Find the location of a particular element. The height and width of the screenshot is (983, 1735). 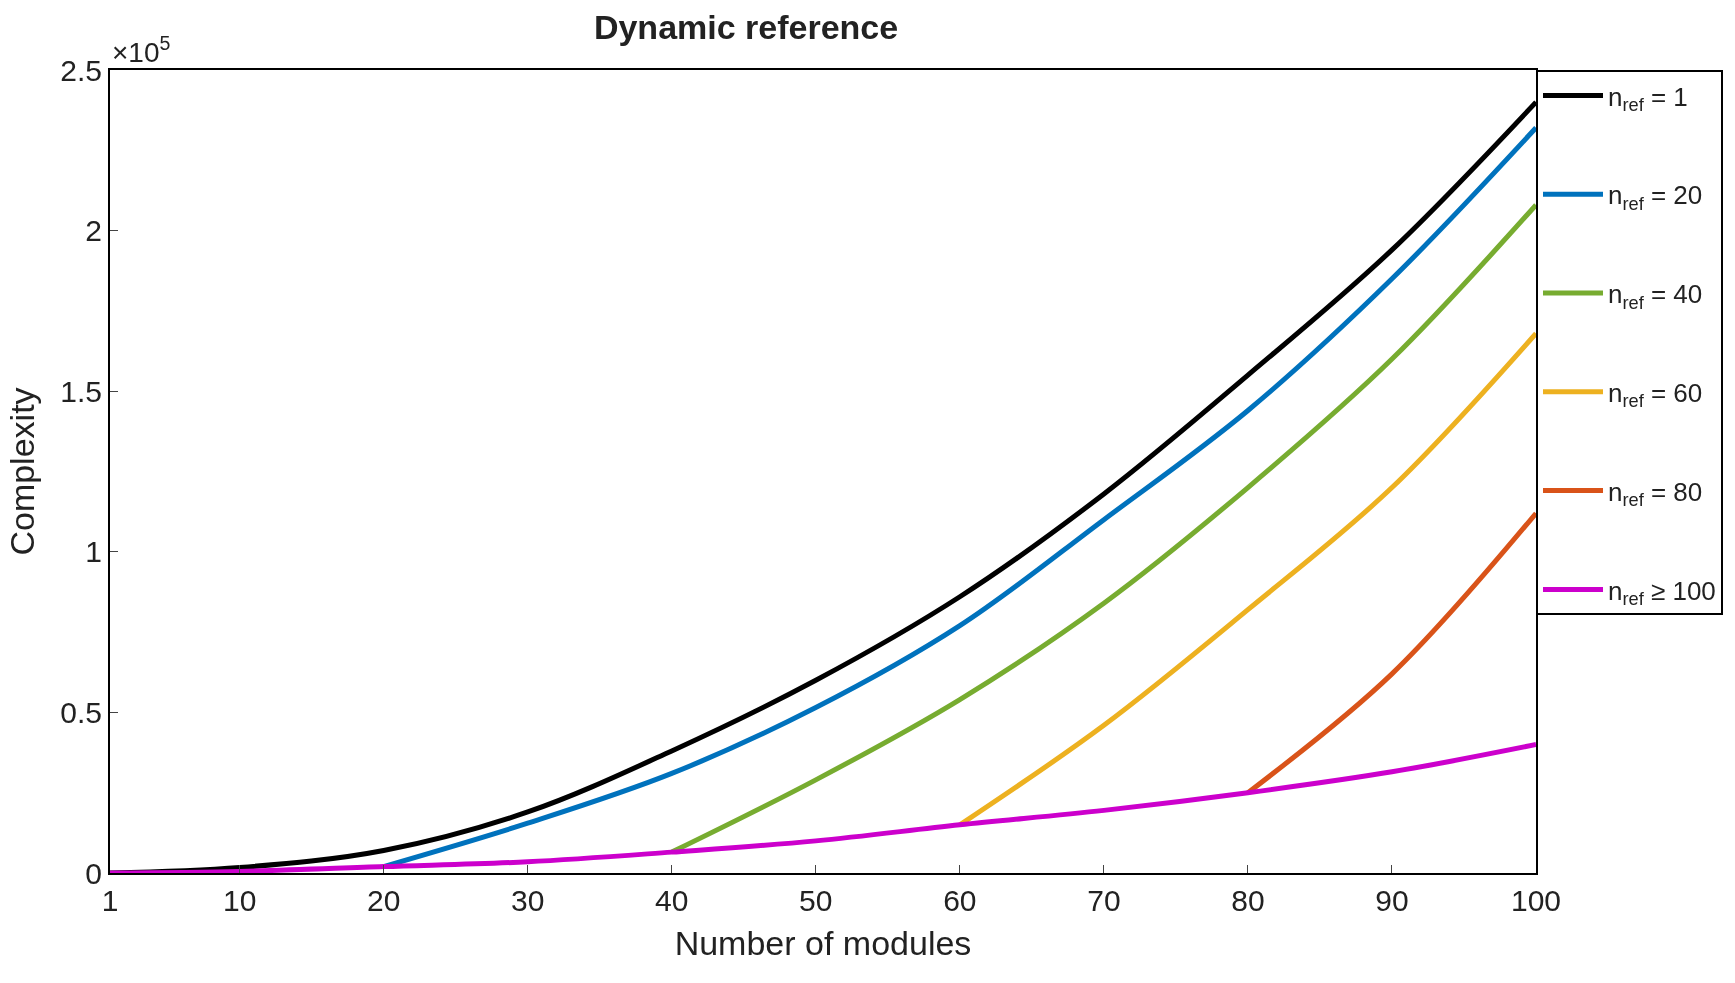

y-tick-label: 1 is located at coordinates (93, 552).